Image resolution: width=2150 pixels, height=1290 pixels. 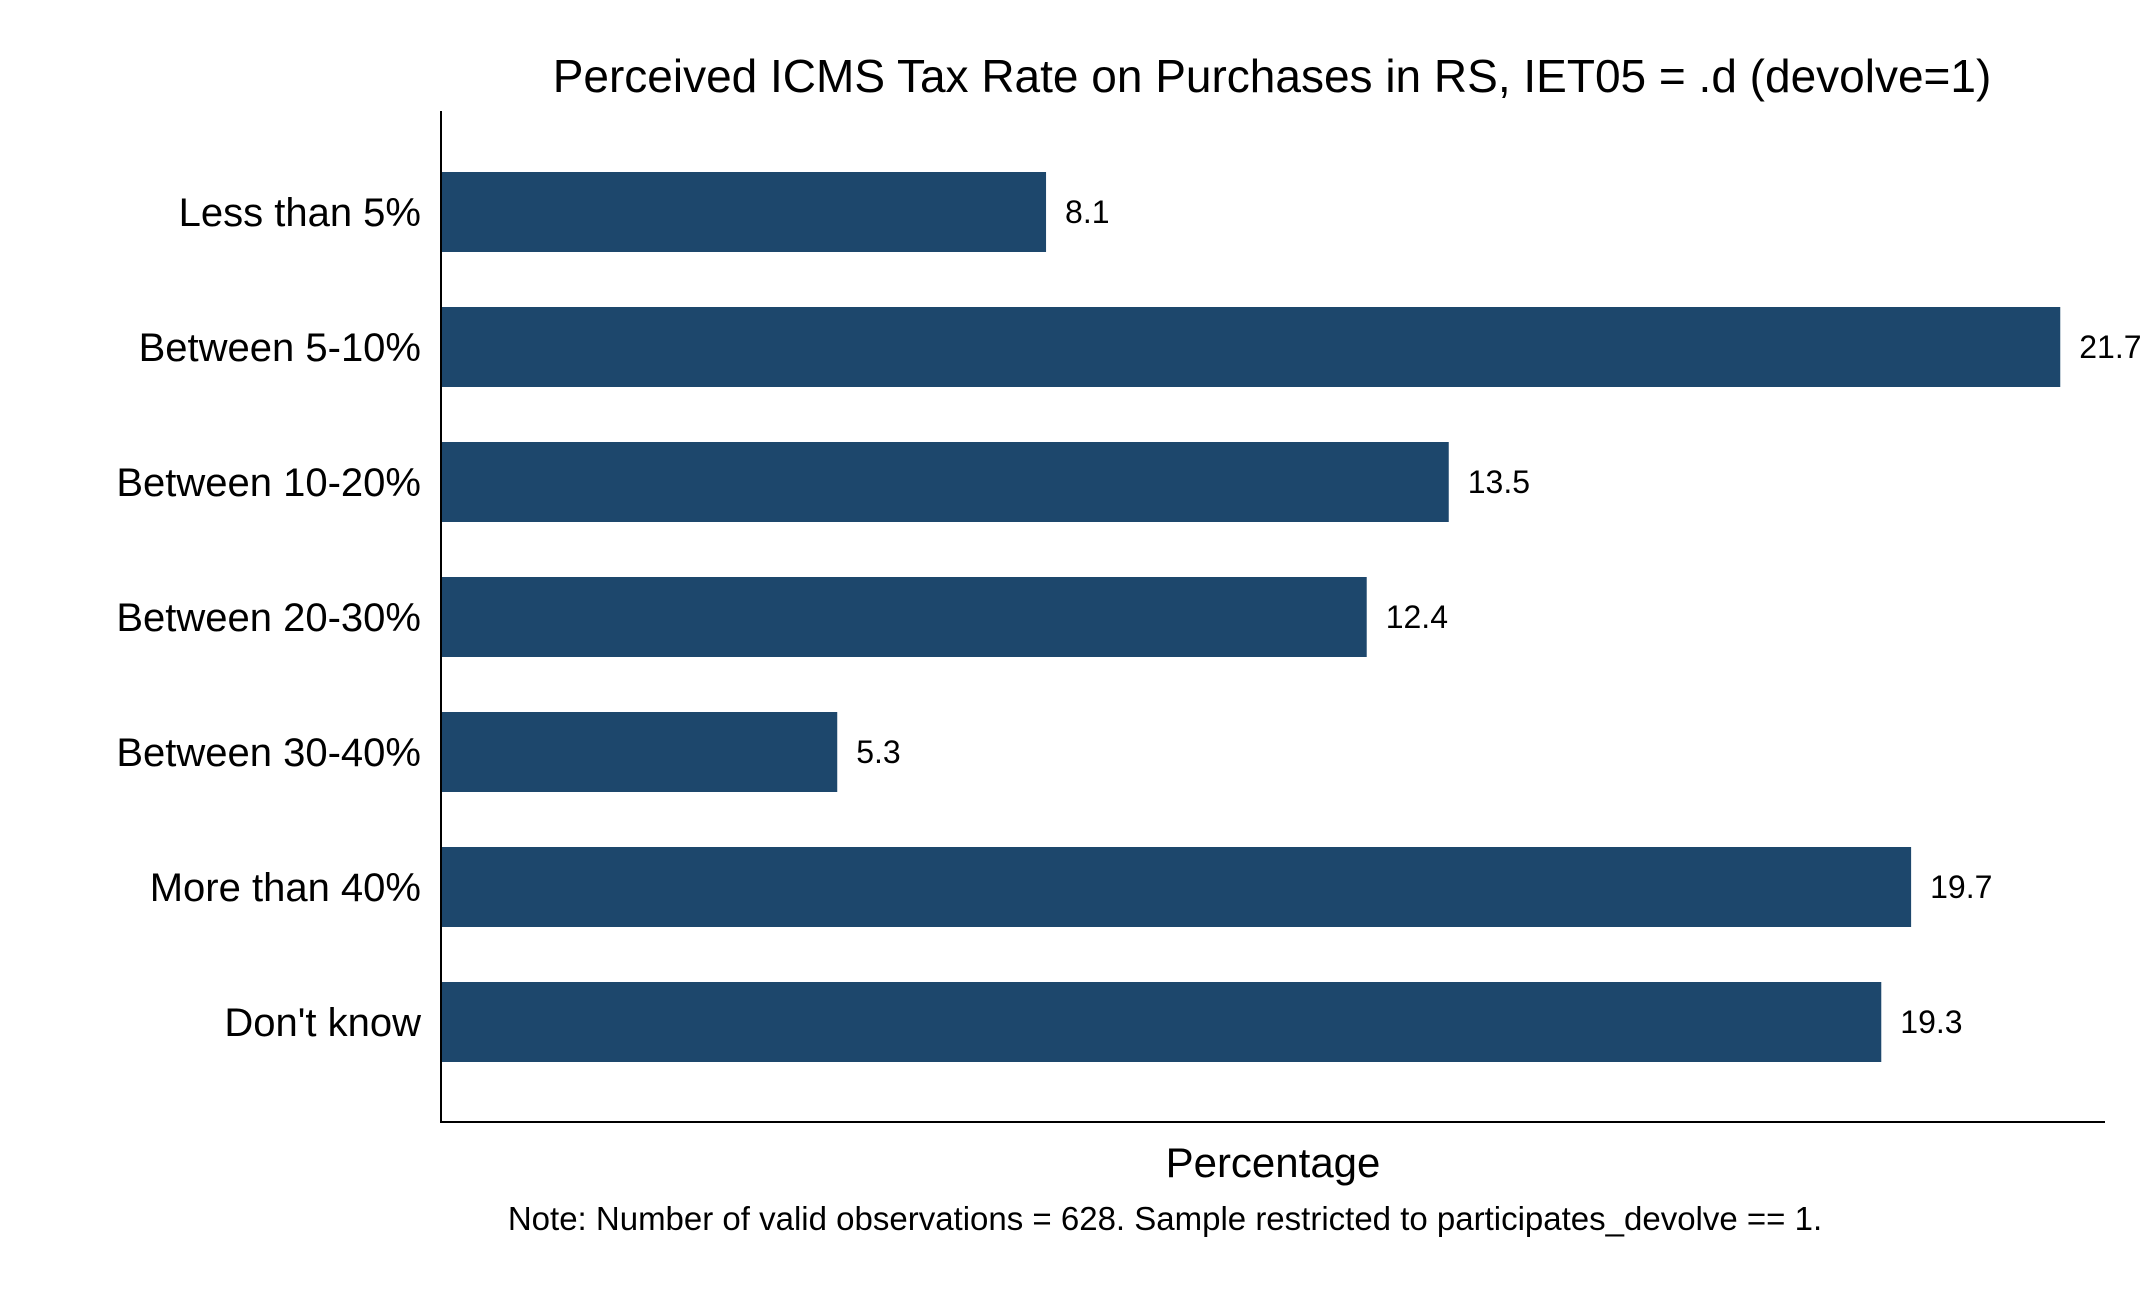 What do you see at coordinates (878, 752) in the screenshot?
I see `value-label: 5.3` at bounding box center [878, 752].